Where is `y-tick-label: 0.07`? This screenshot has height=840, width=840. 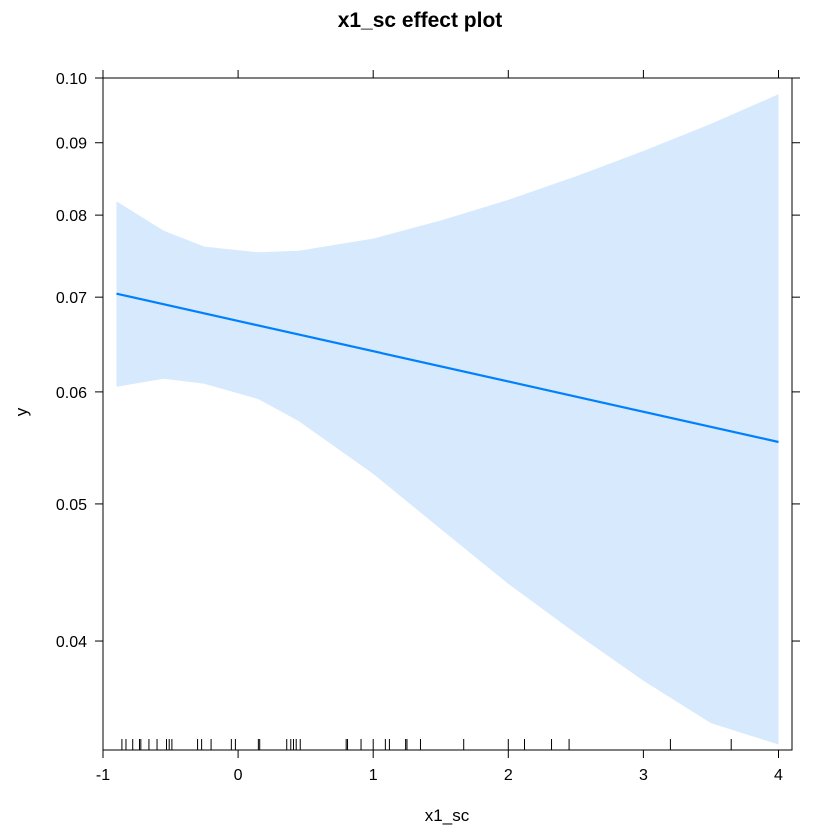 y-tick-label: 0.07 is located at coordinates (71, 298).